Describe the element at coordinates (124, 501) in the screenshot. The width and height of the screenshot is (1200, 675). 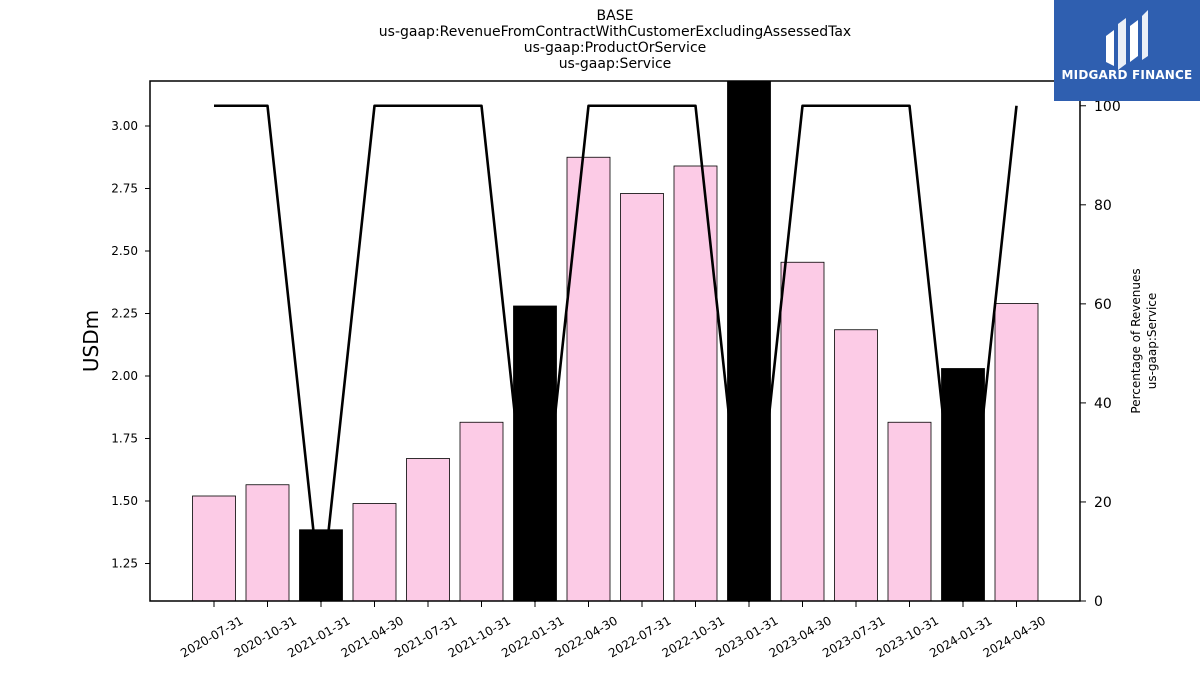
I see `y-tick-label: 1.50` at that location.